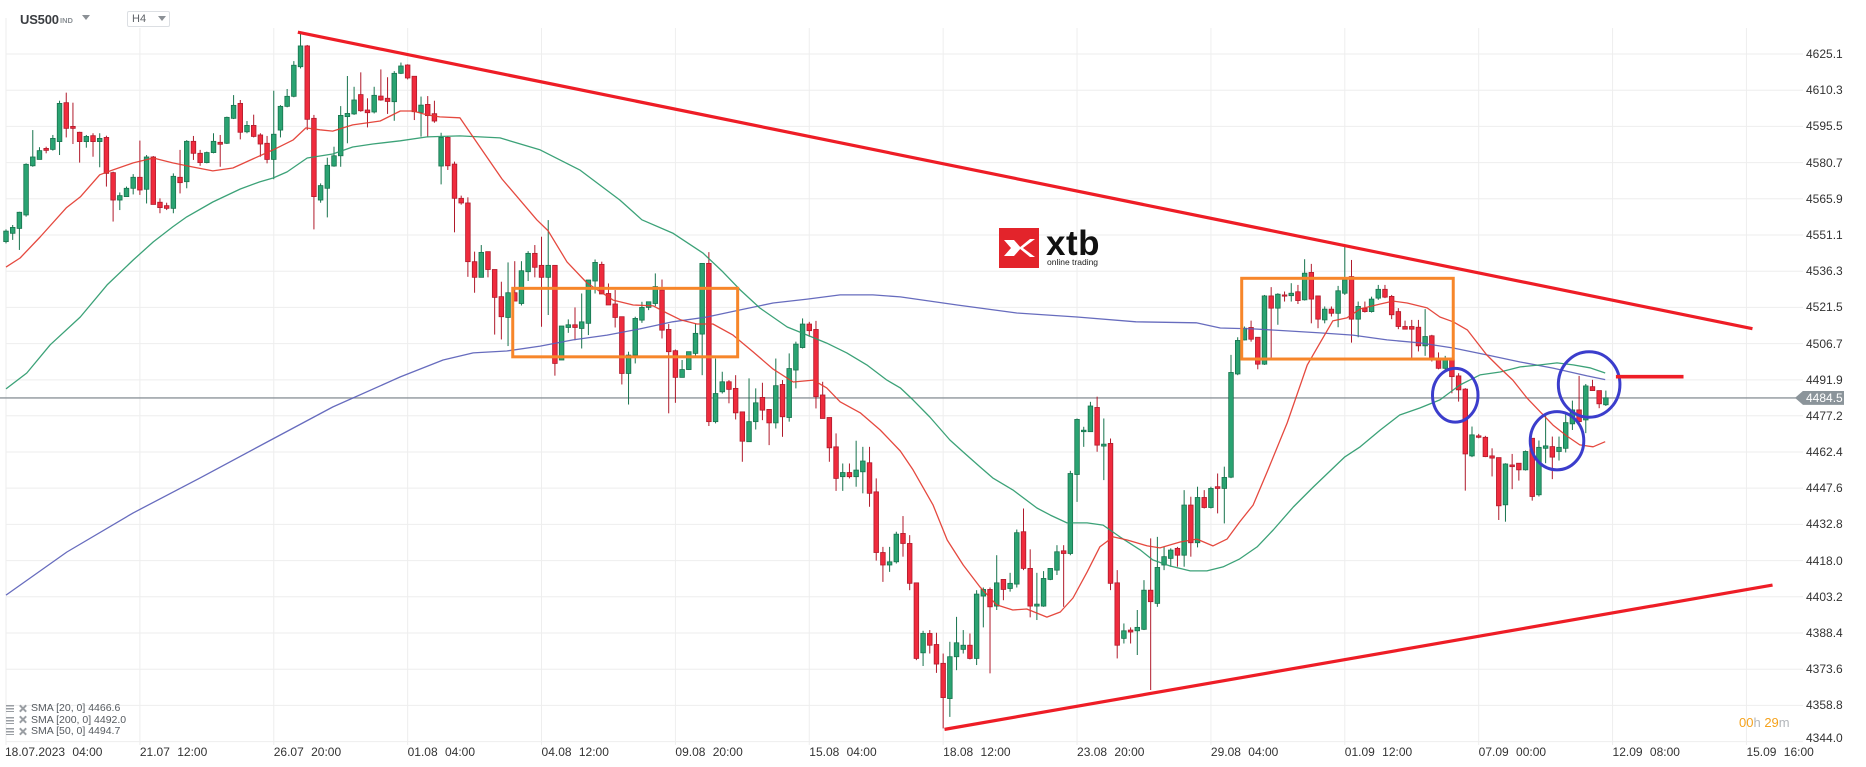 The image size is (1866, 767). Describe the element at coordinates (39, 19) in the screenshot. I see `symbol-name: US500` at that location.